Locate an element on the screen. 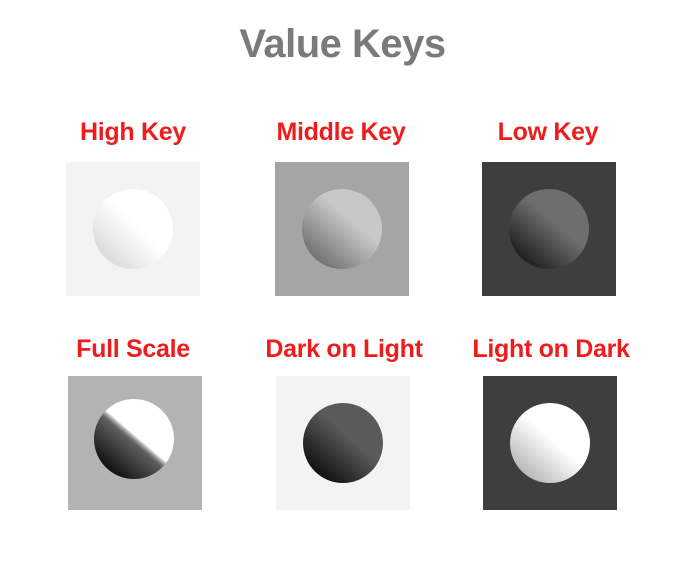  full-scale-label: Full Scale is located at coordinates (133, 349).